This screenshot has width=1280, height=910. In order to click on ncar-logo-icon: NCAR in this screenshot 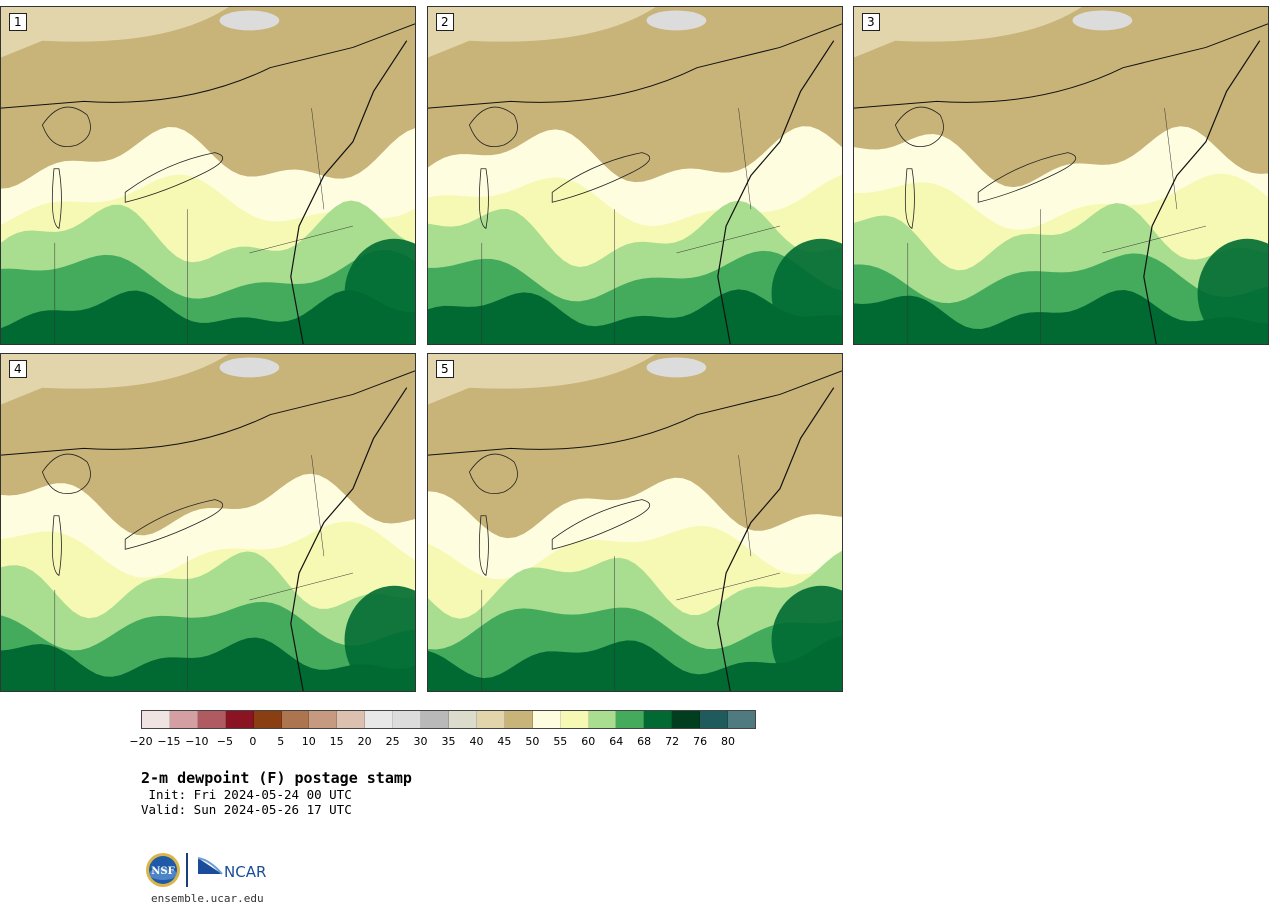, I will do `click(231, 869)`.